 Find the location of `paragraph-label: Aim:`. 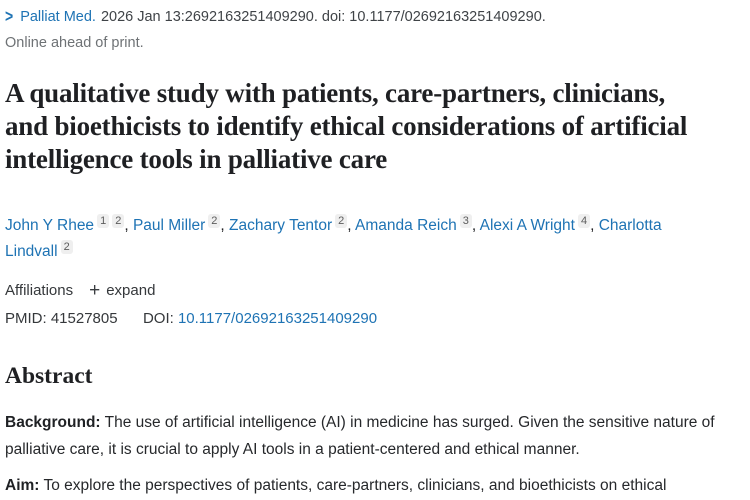

paragraph-label: Aim: is located at coordinates (22, 485).